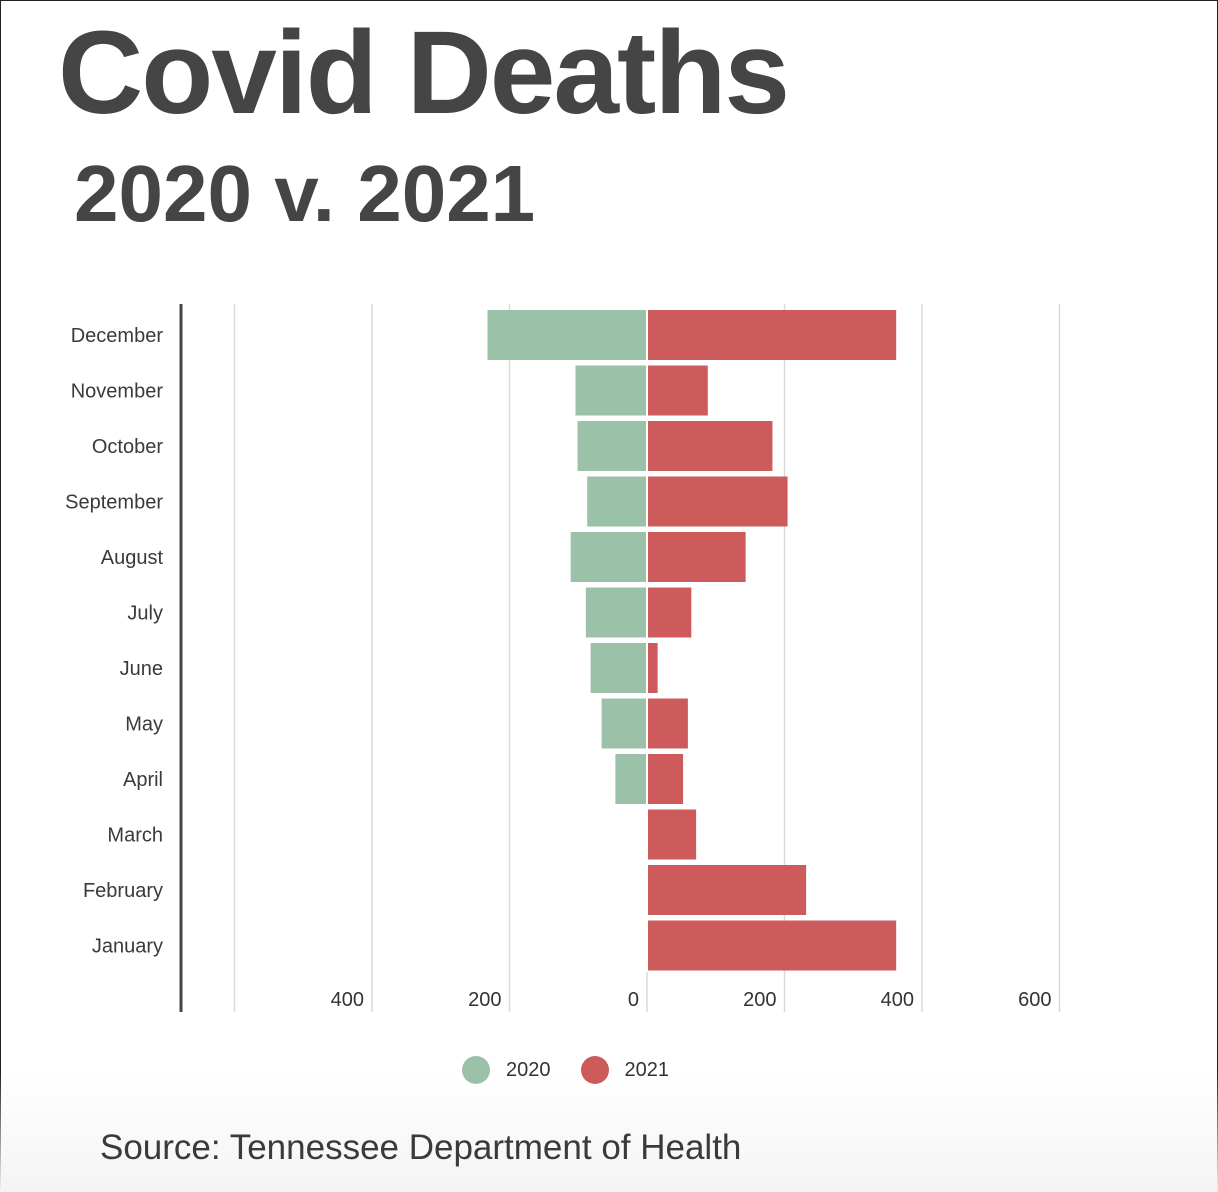 This screenshot has height=1192, width=1218. Describe the element at coordinates (114, 503) in the screenshot. I see `category-label: September` at that location.